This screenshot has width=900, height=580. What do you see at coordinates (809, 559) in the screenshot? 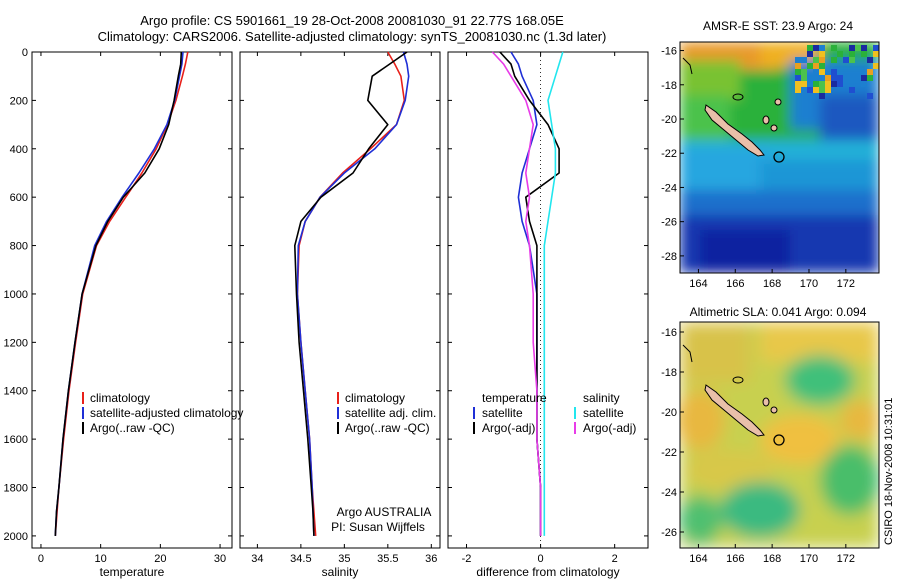
I see `map-x-tick-label: 170` at bounding box center [809, 559].